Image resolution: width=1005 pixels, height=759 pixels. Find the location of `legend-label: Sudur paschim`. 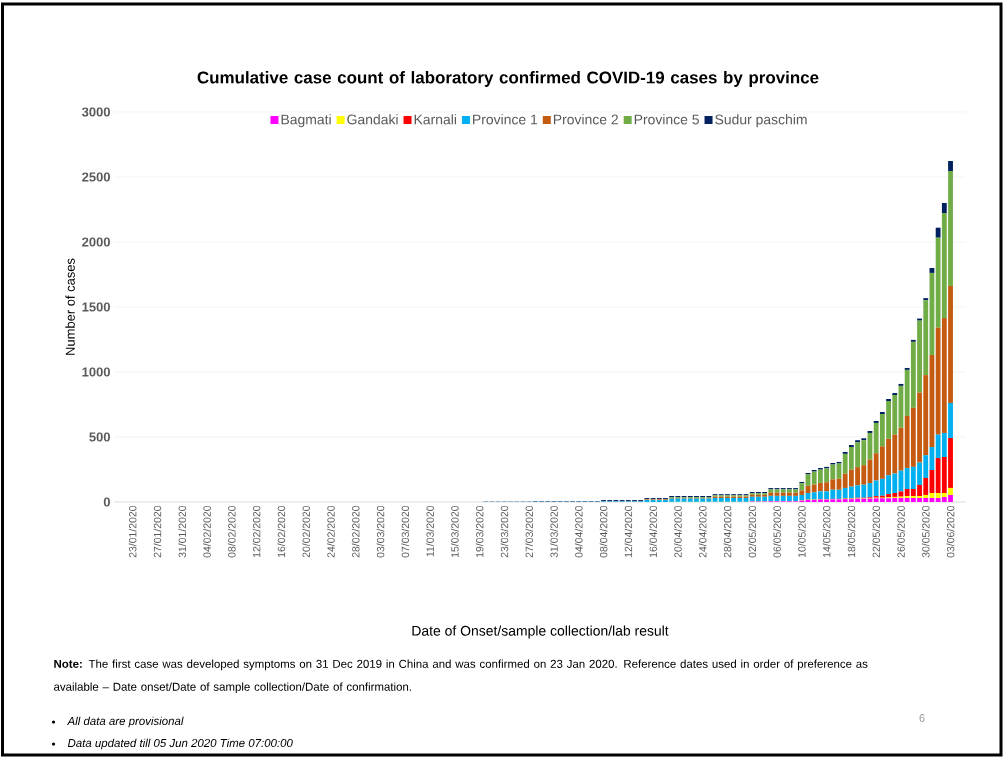

legend-label: Sudur paschim is located at coordinates (761, 121).